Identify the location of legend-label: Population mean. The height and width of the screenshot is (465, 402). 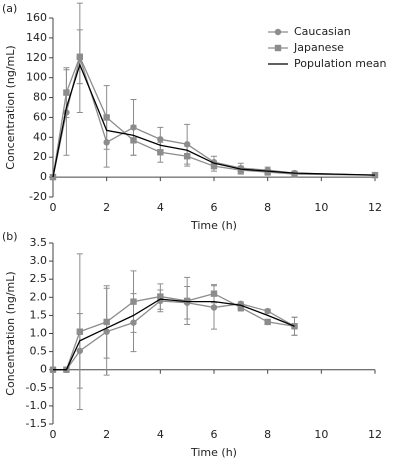
(340, 63).